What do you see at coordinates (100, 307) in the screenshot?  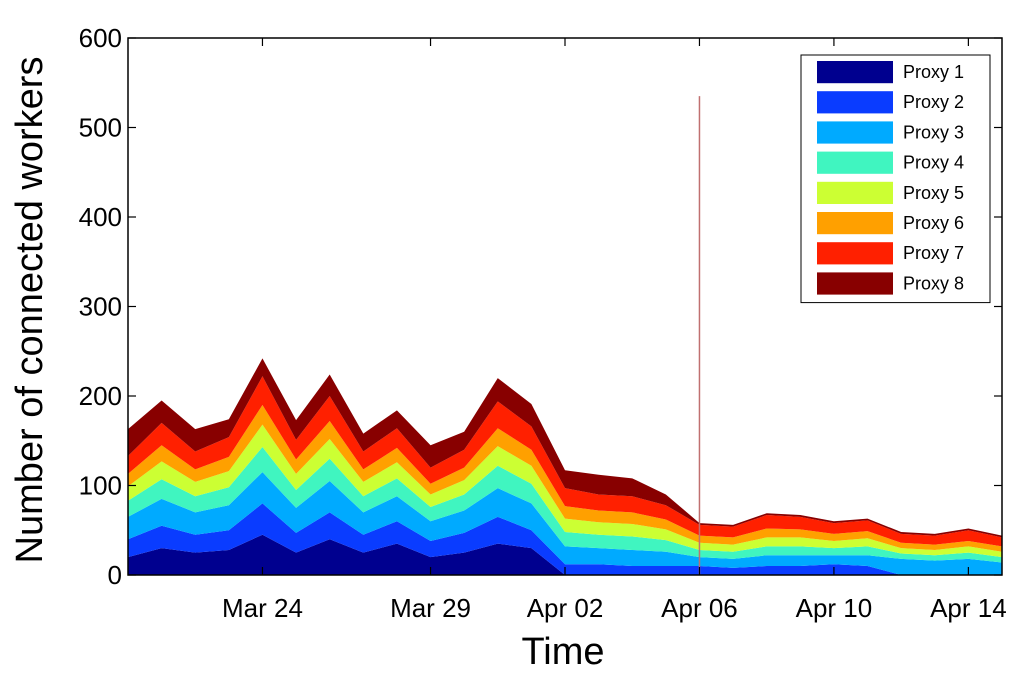 I see `y-tick-label: 300` at bounding box center [100, 307].